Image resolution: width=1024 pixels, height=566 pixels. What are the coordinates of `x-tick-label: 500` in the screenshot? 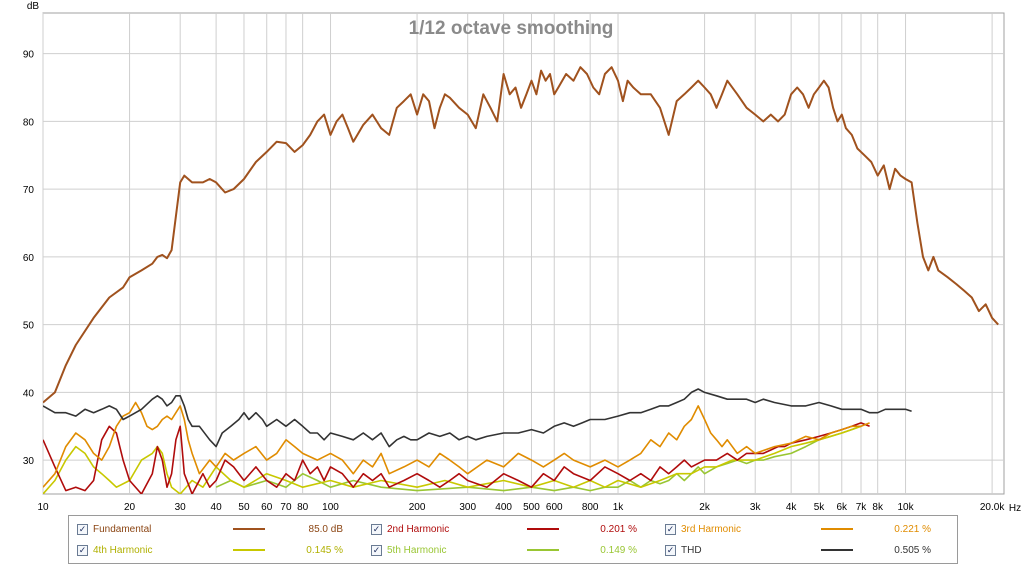 It's located at (531, 507).